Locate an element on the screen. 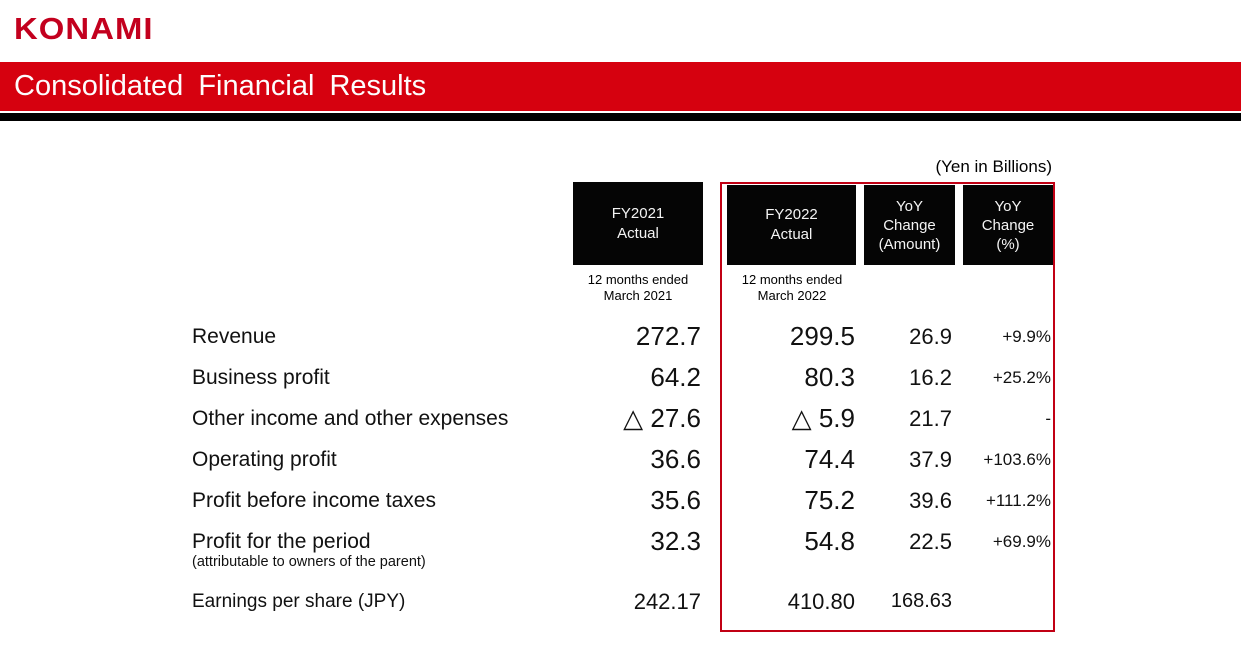  yoy-pct-value: - is located at coordinates (1048, 418).